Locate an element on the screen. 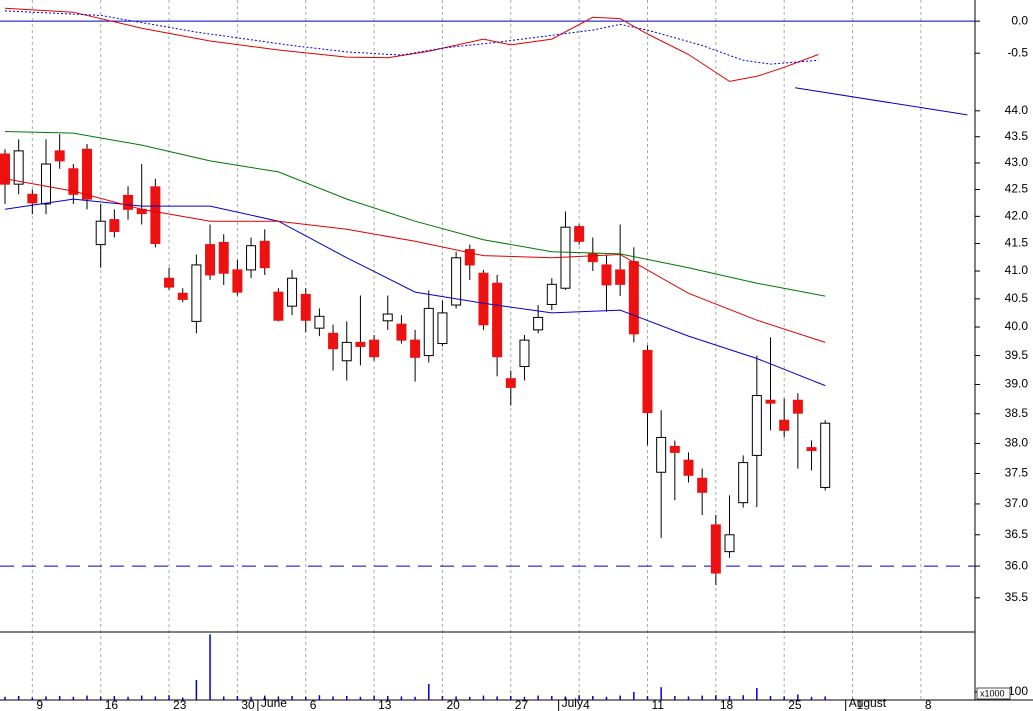 The image size is (1033, 711). y-tick-label: 41.0 is located at coordinates (1017, 270).